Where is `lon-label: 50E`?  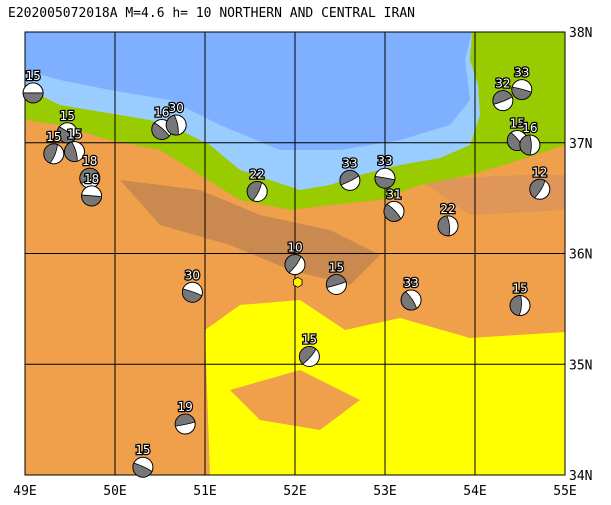 lon-label: 50E is located at coordinates (114, 491).